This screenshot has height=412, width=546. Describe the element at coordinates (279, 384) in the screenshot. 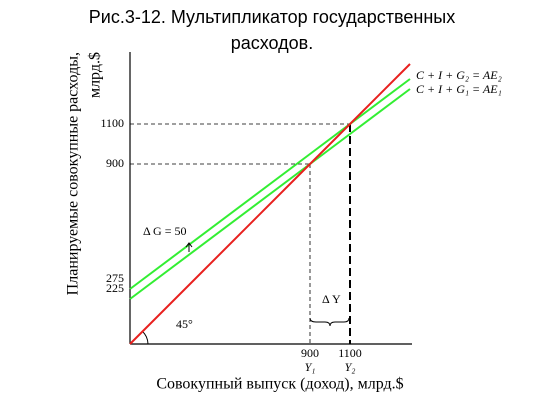

I see `x-axis-label: Совокупный выпуск (доход), млрд.$` at that location.